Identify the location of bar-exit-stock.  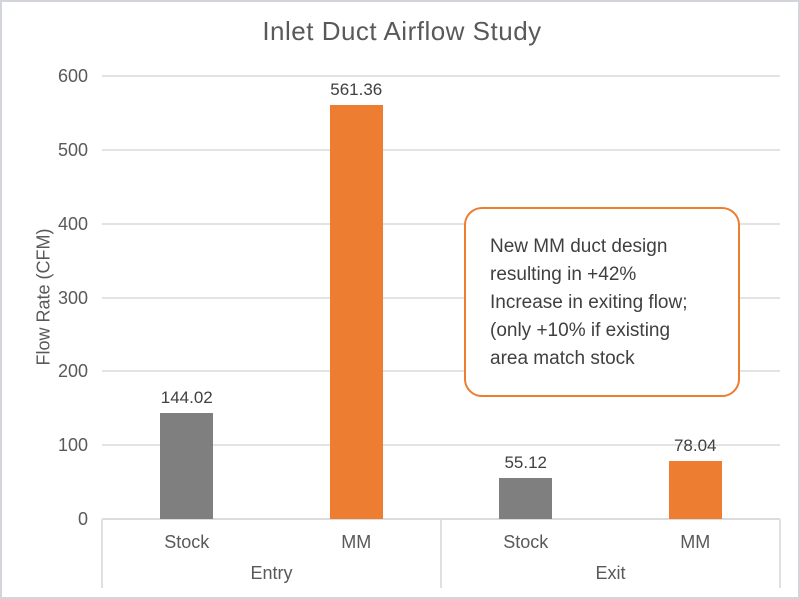
(526, 498).